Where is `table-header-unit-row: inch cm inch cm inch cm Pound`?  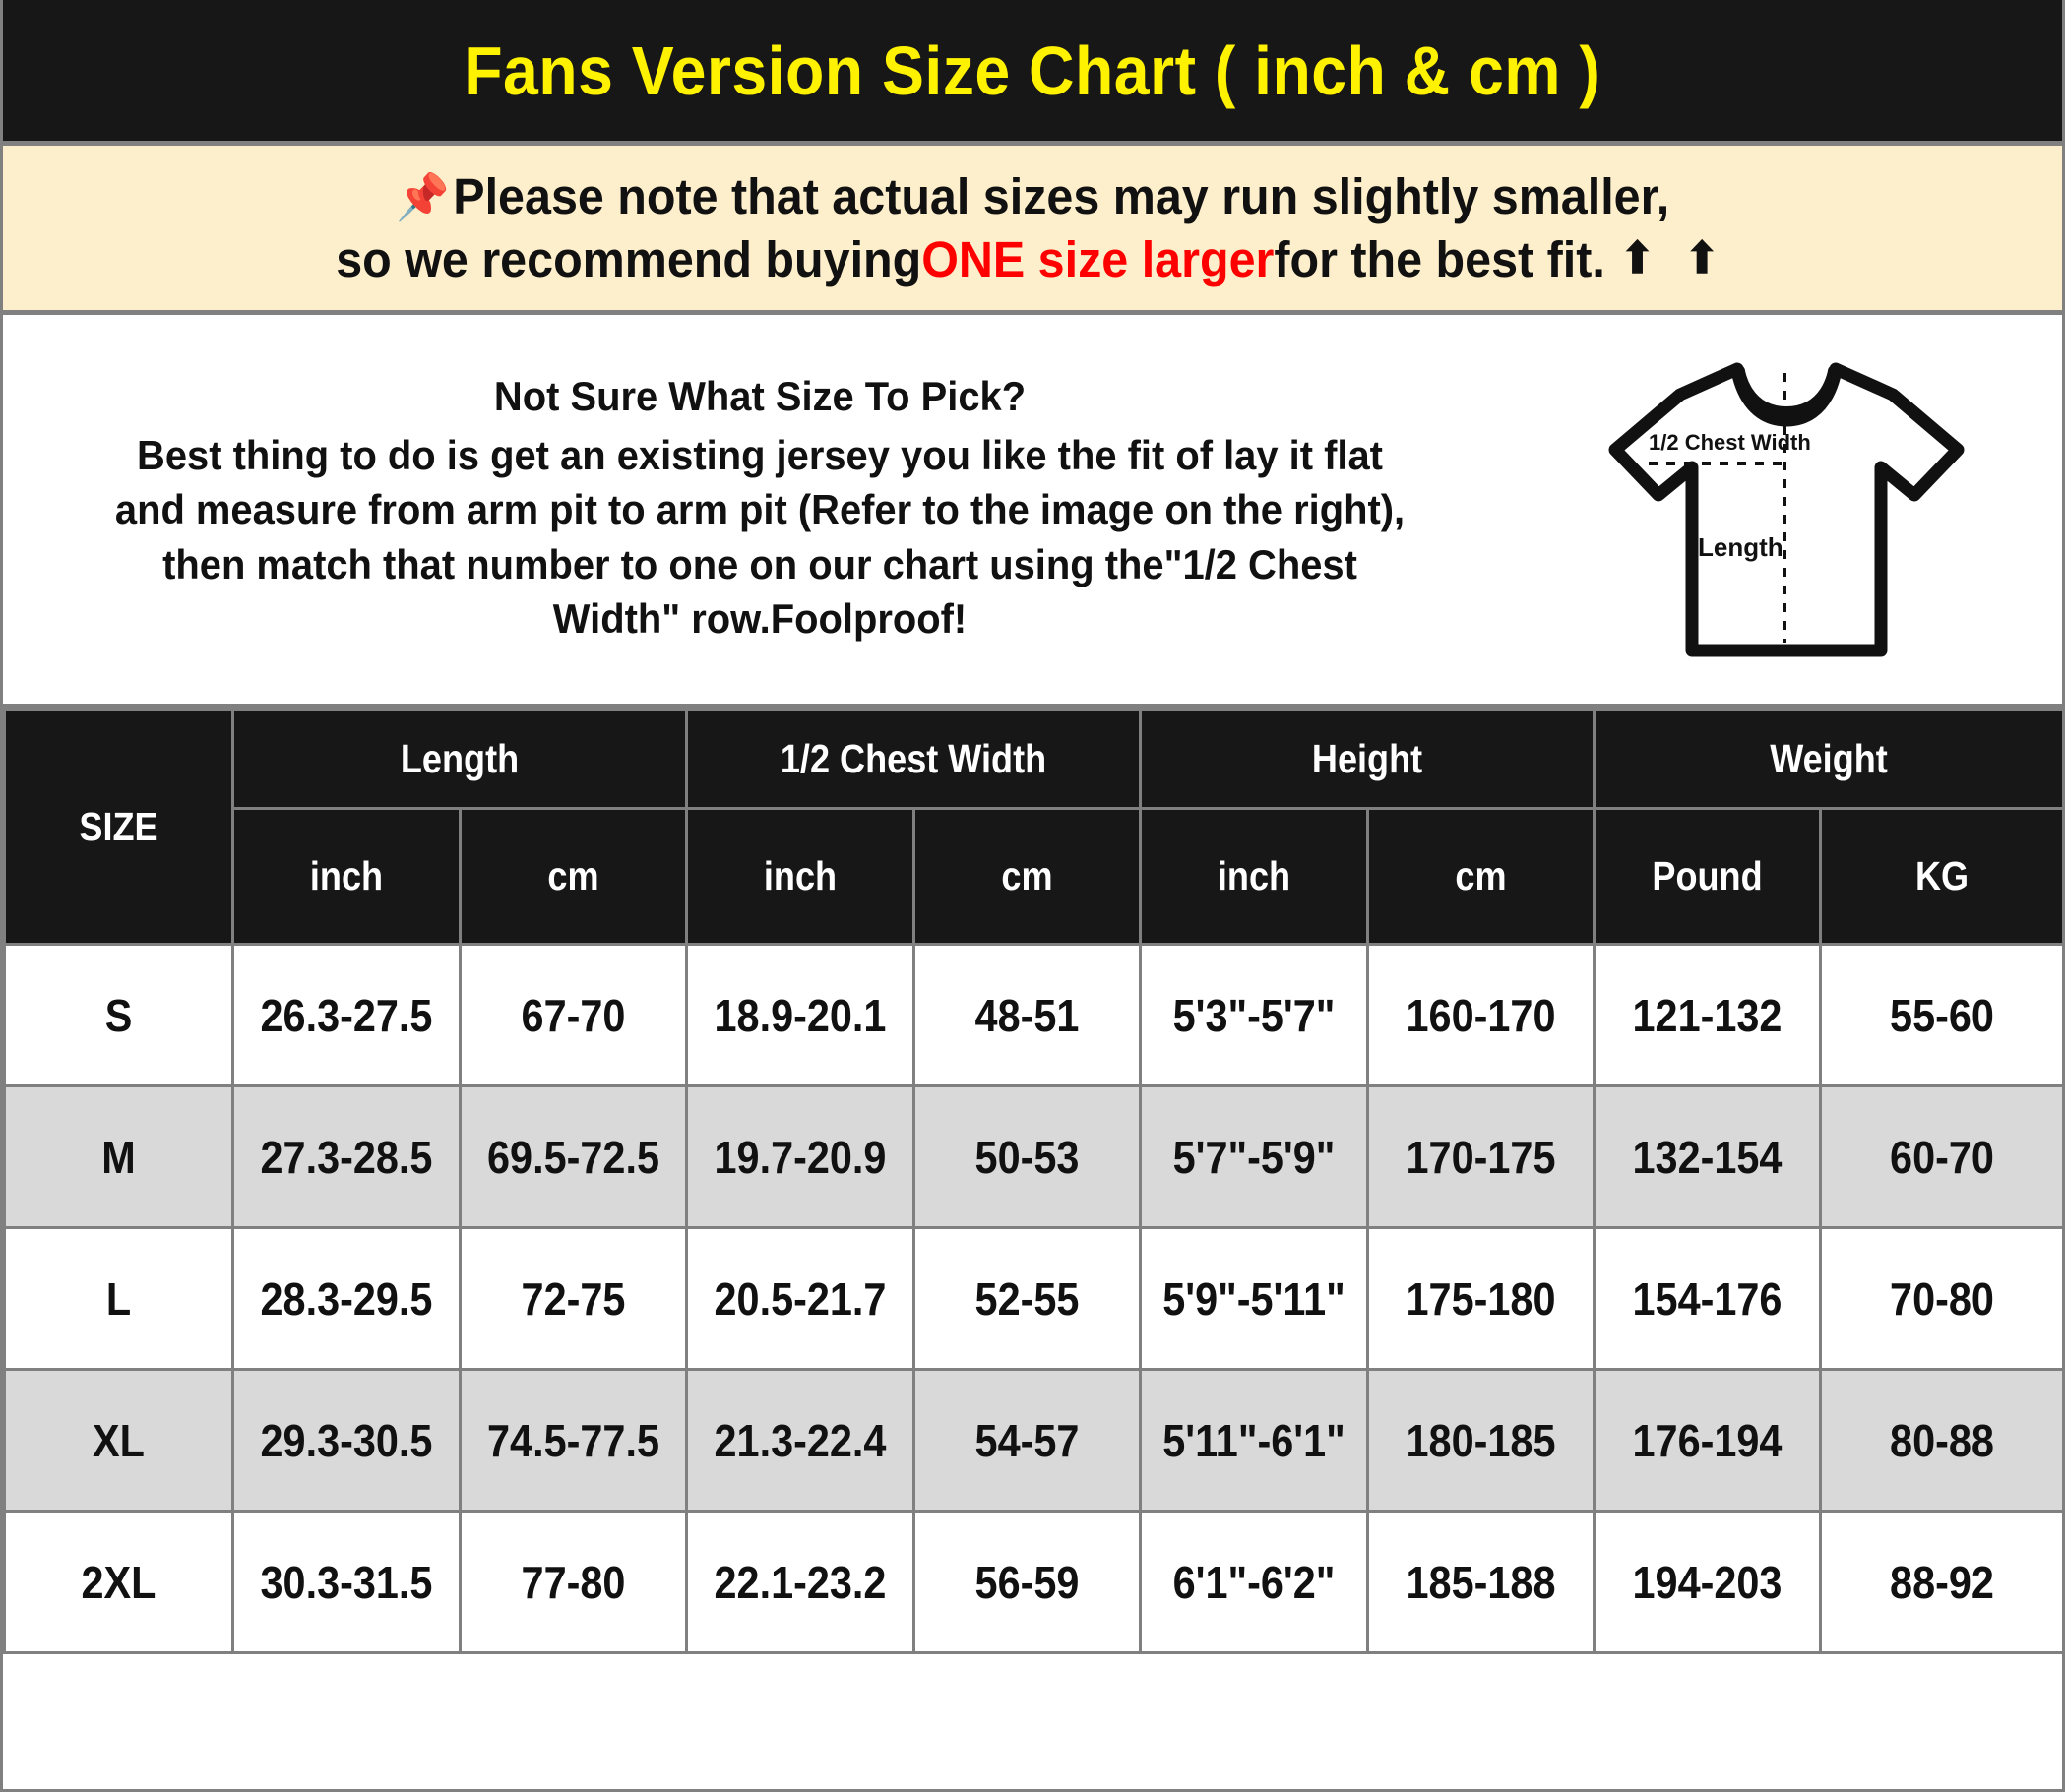 table-header-unit-row: inch cm inch cm inch cm Pound is located at coordinates (1034, 877).